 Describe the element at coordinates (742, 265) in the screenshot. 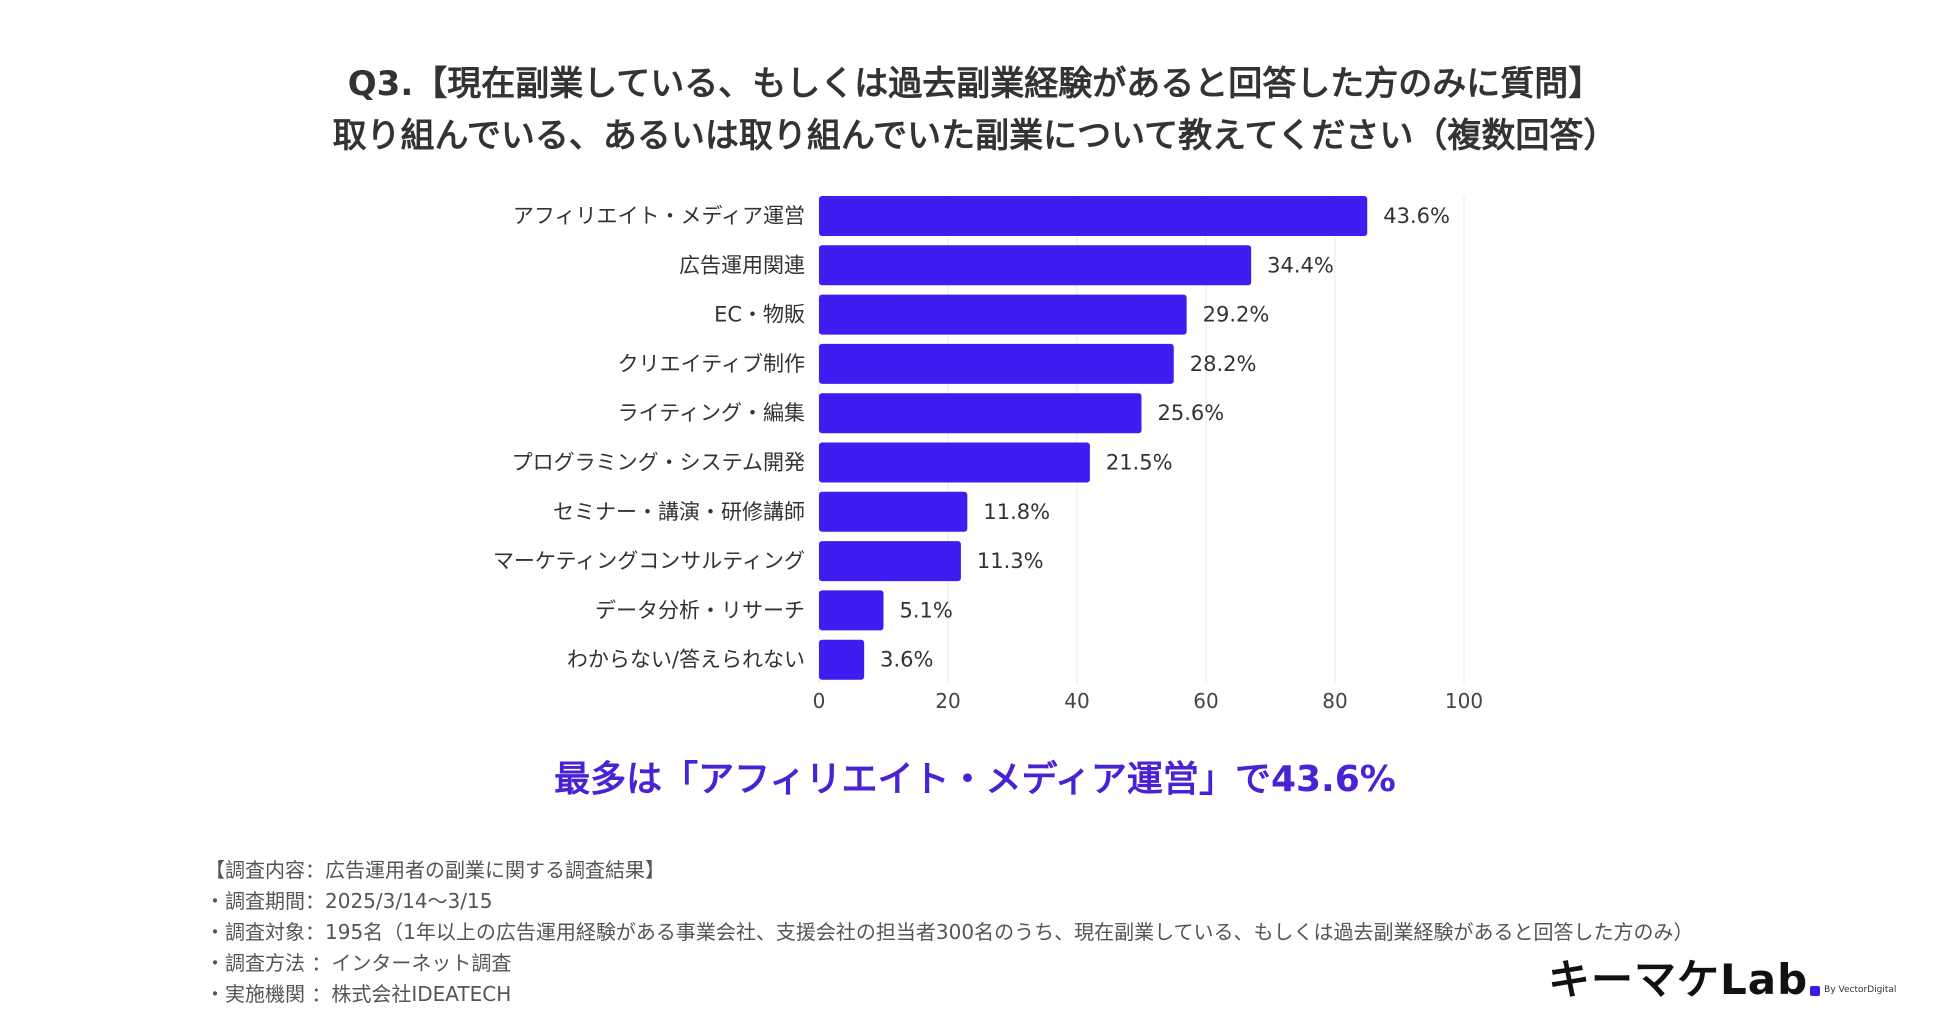

I see `category-label: 広告運用関連` at that location.